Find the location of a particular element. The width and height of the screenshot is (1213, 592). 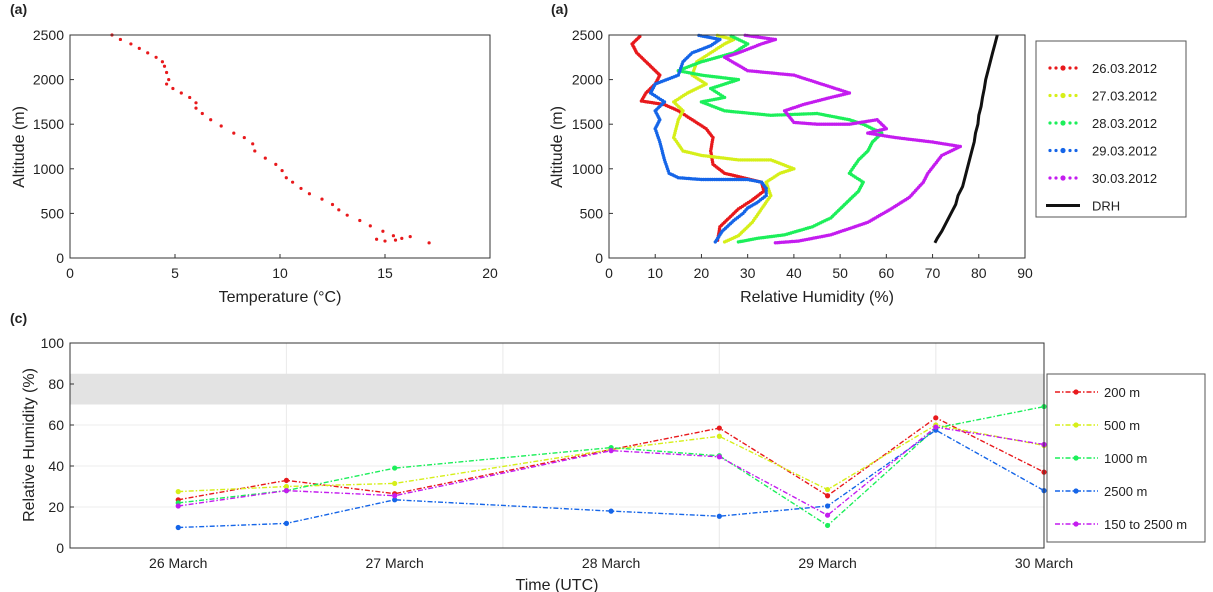

y-tick-label: 80 is located at coordinates (56, 384).